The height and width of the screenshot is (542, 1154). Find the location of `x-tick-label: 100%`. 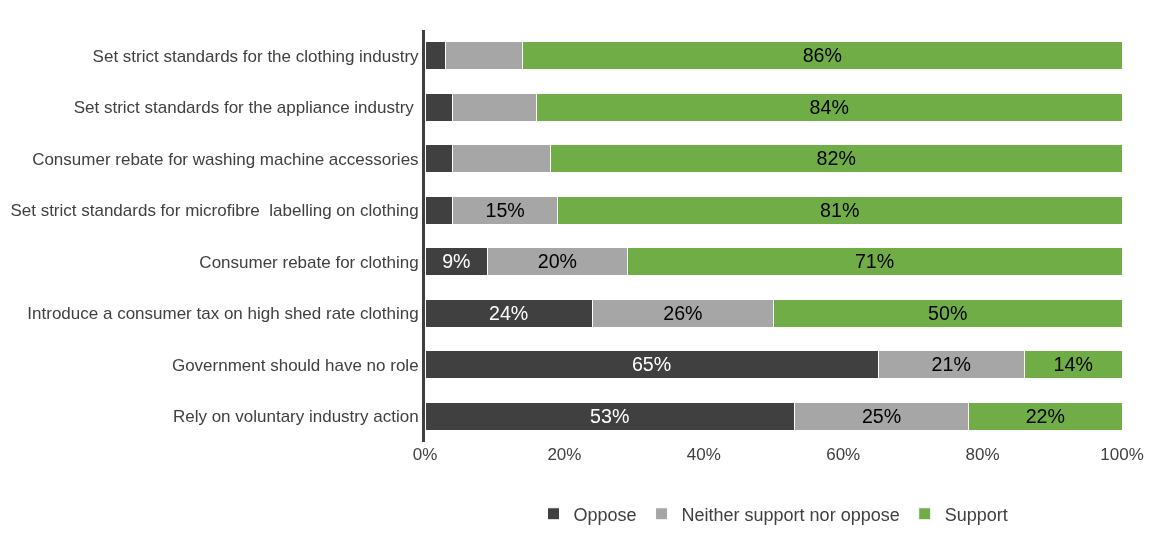

x-tick-label: 100% is located at coordinates (1122, 454).